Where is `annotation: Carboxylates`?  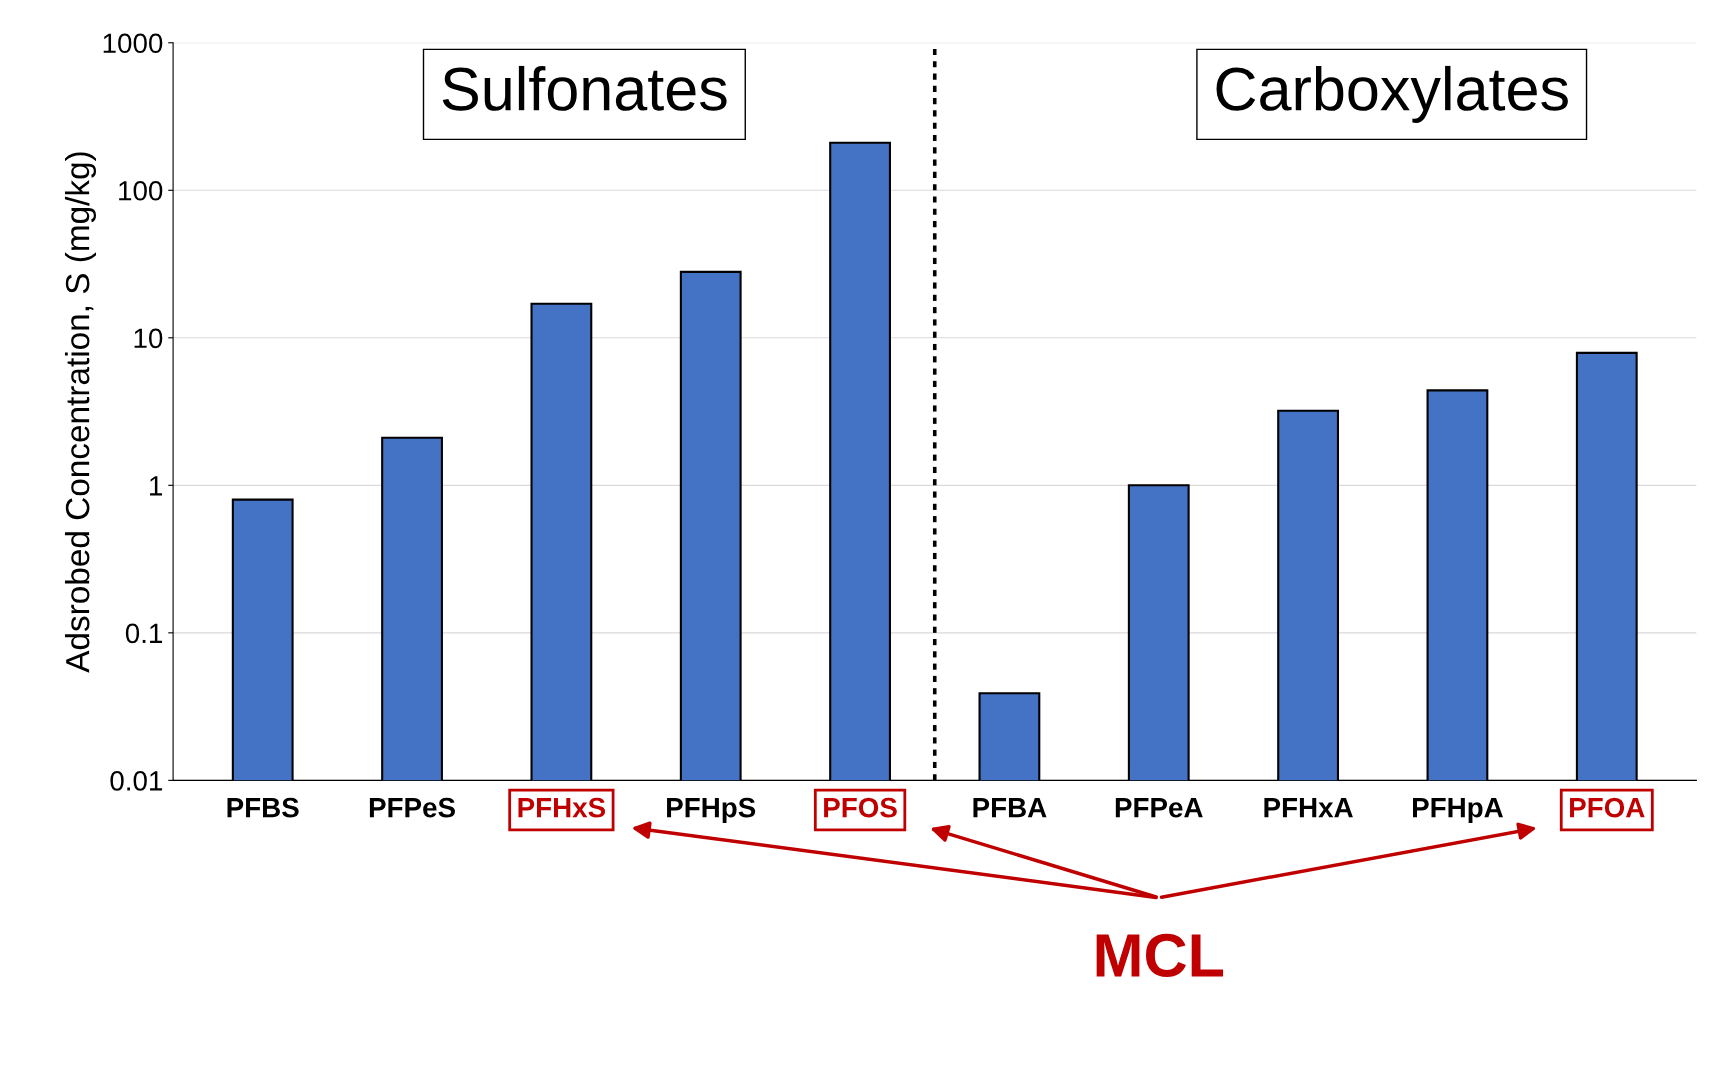
annotation: Carboxylates is located at coordinates (1392, 94).